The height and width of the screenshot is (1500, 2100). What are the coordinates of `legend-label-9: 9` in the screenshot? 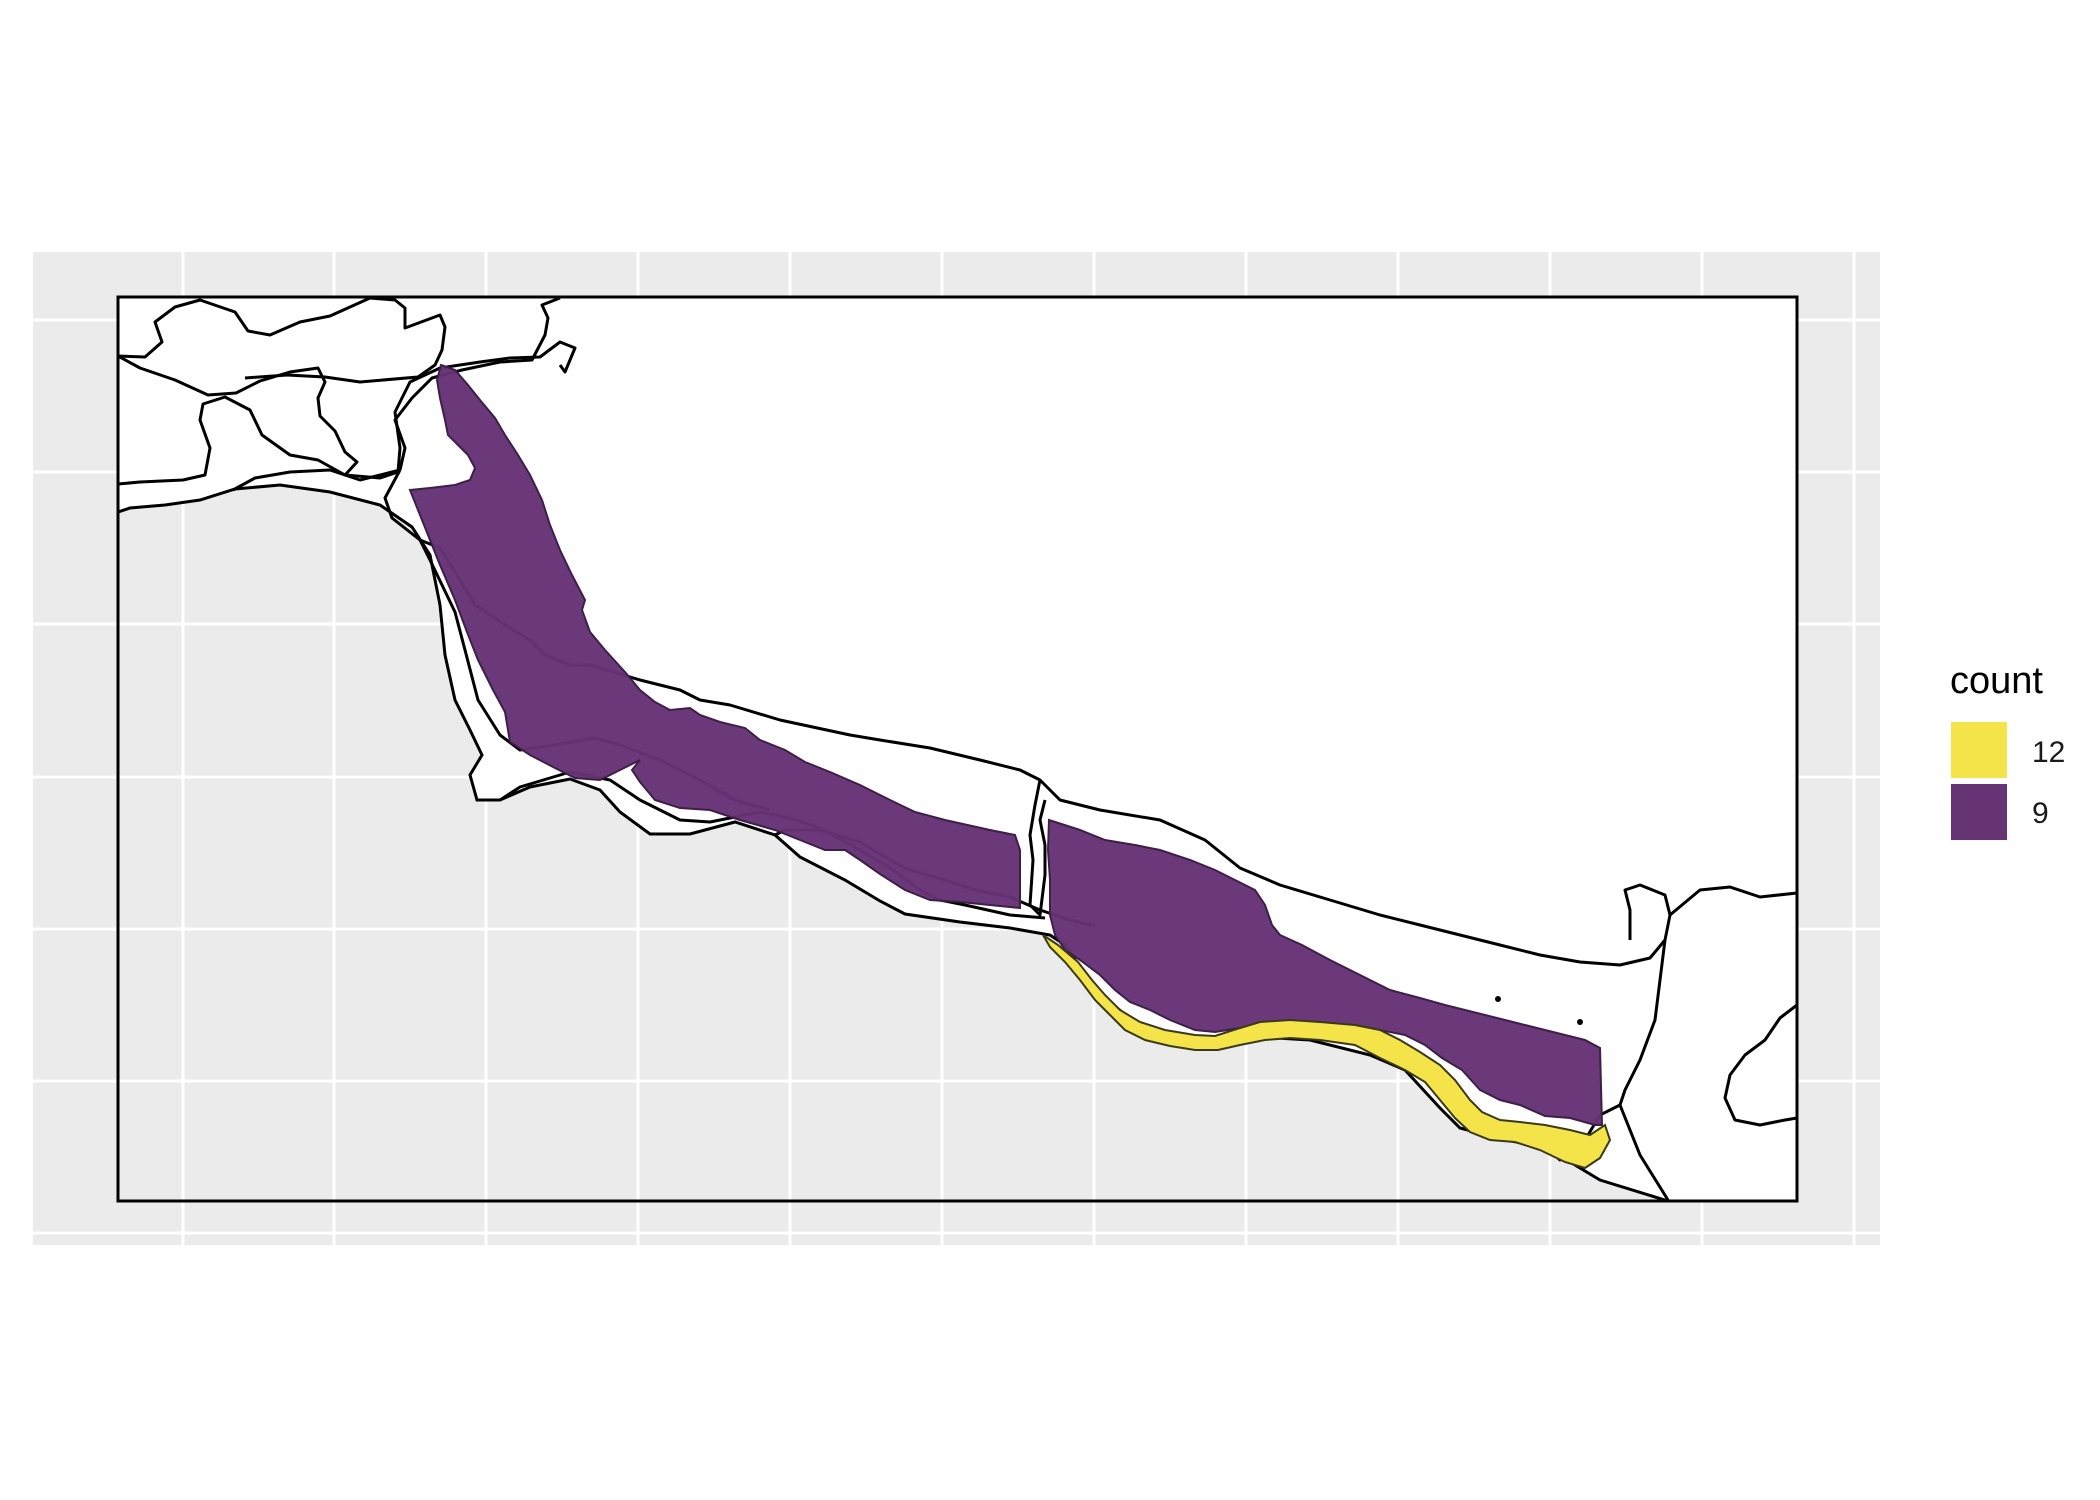 It's located at (2040, 813).